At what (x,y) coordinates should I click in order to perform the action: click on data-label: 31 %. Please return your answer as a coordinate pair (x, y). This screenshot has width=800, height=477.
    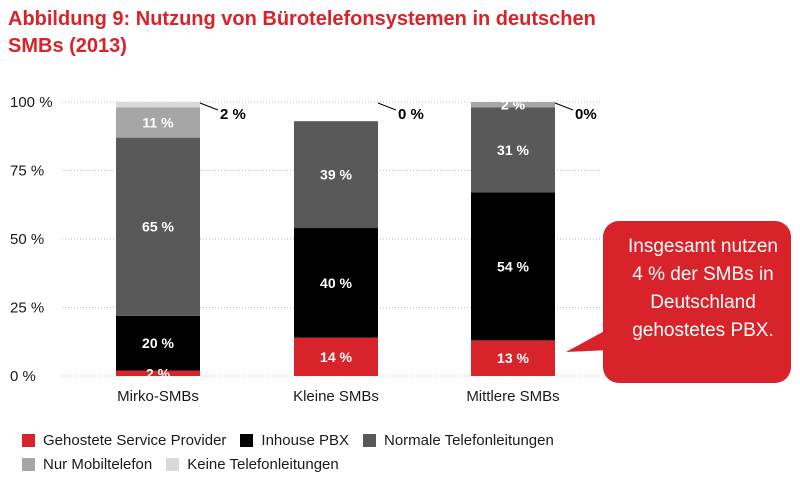
    Looking at the image, I should click on (513, 150).